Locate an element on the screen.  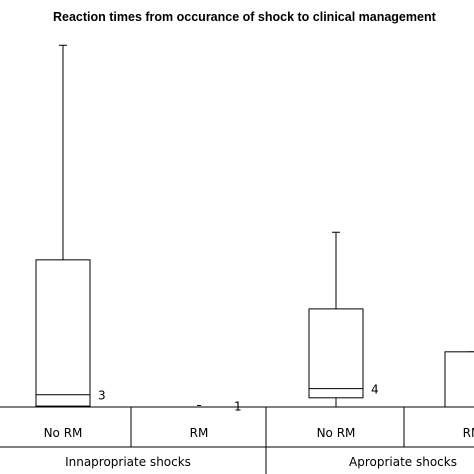
box-count-label: 4 is located at coordinates (375, 390).